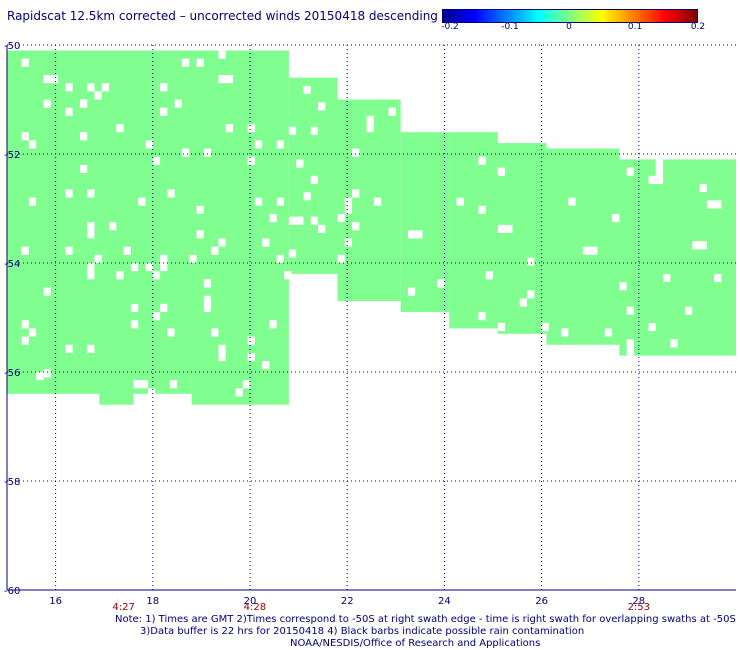 The image size is (740, 650). What do you see at coordinates (444, 601) in the screenshot?
I see `x-tick-label: 24` at bounding box center [444, 601].